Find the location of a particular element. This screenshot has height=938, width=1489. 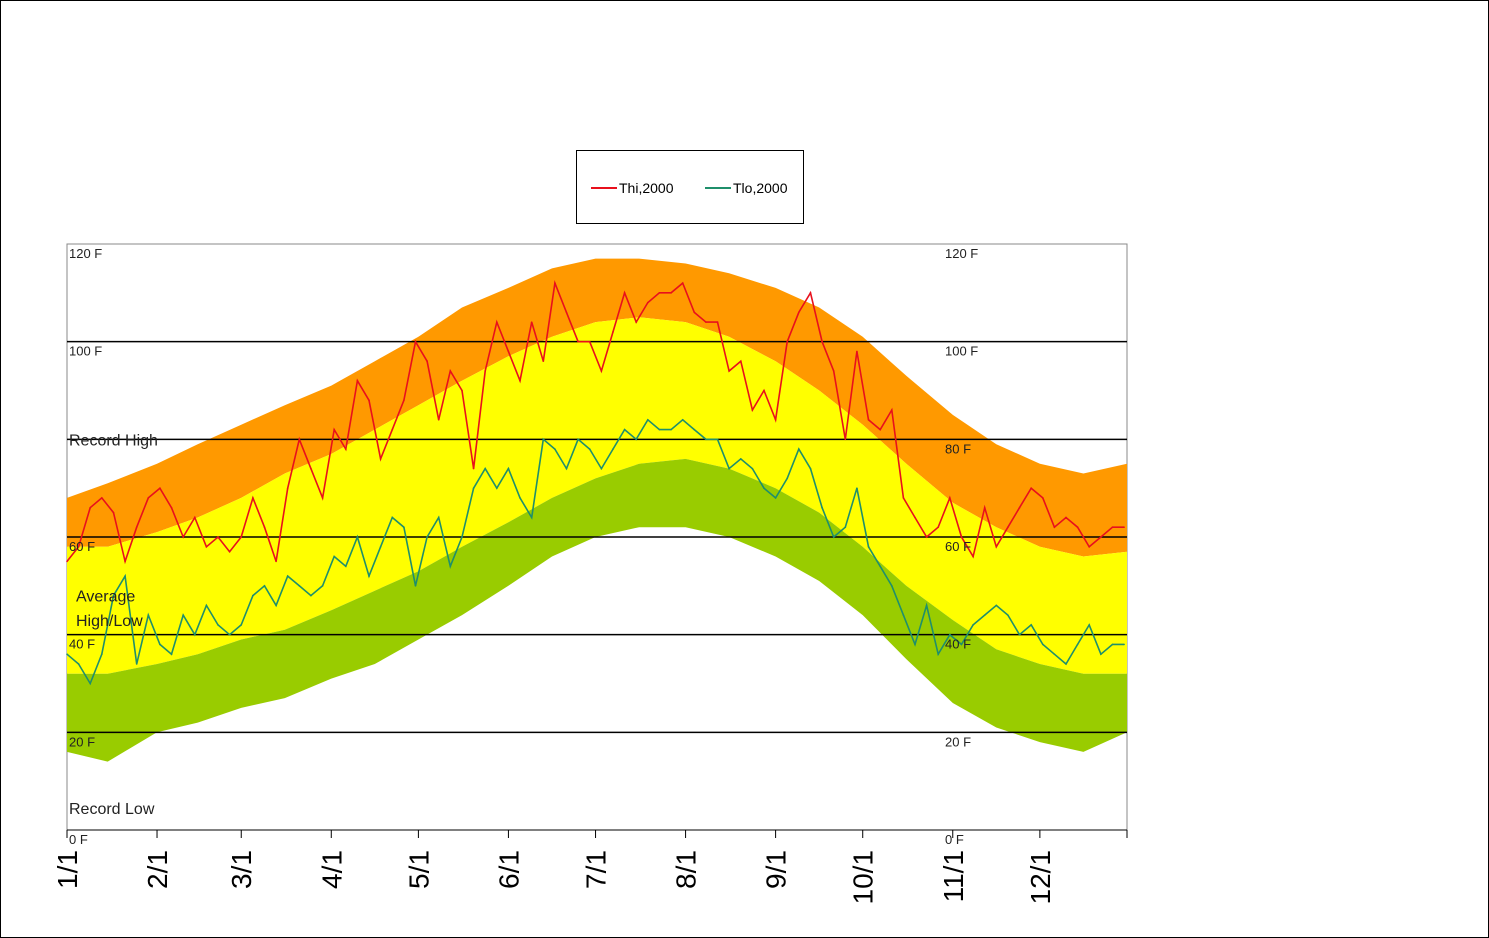

y-tick-right-label: 80 F is located at coordinates (958, 448).